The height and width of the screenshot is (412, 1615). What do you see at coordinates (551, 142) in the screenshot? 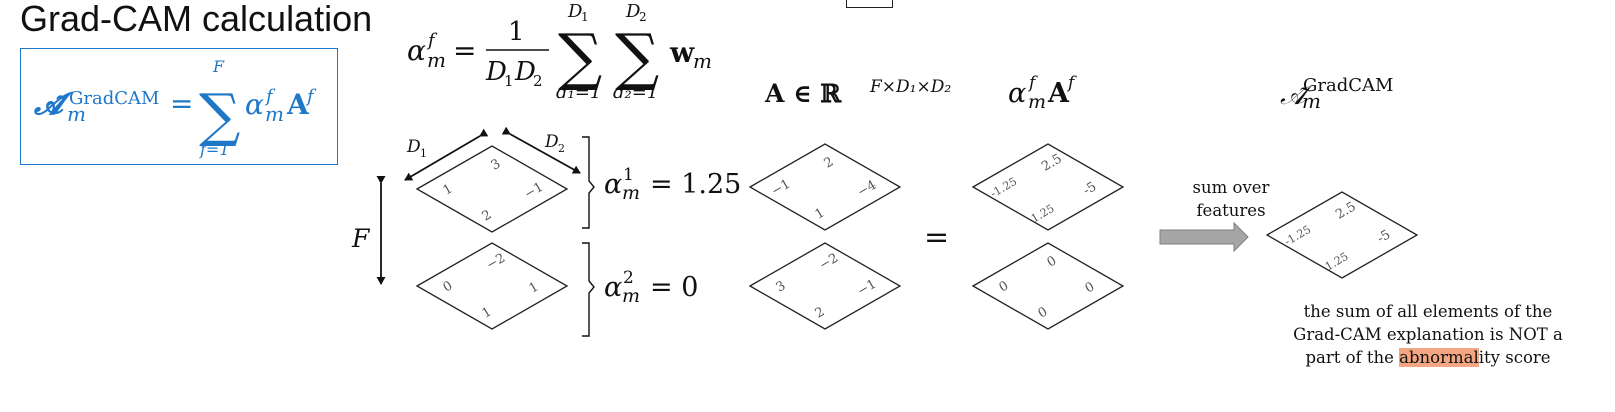
I see `d2-label: D` at bounding box center [551, 142].